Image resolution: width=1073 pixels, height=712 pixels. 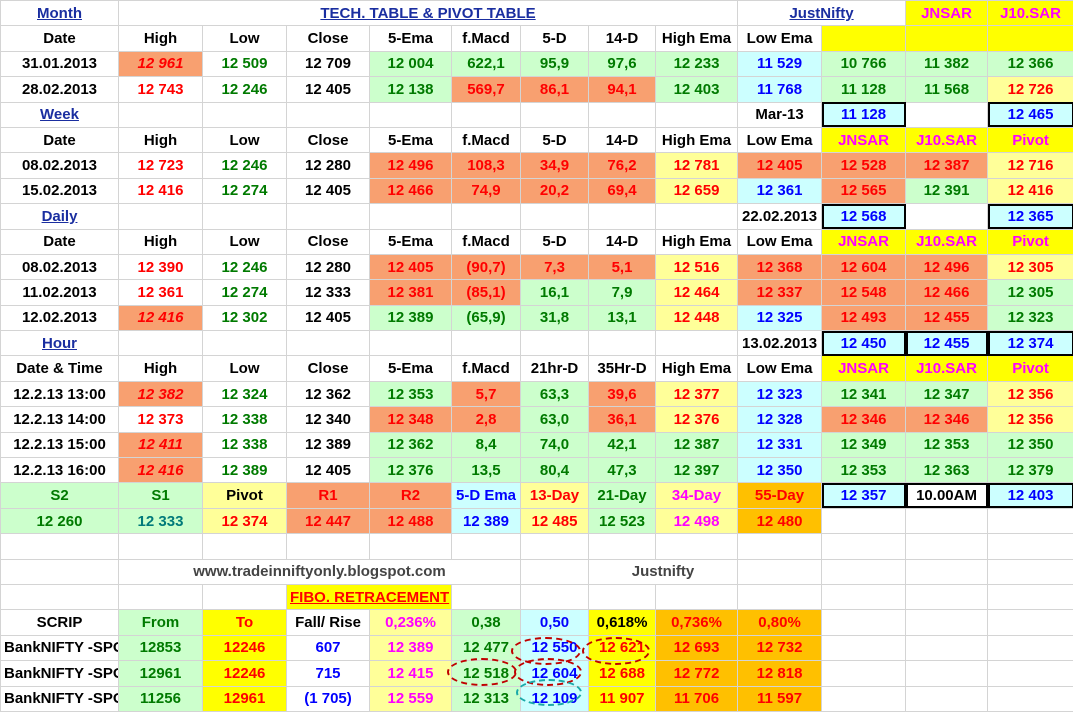 What do you see at coordinates (369, 596) in the screenshot?
I see `cell: FIBO. RETRACEMENT` at bounding box center [369, 596].